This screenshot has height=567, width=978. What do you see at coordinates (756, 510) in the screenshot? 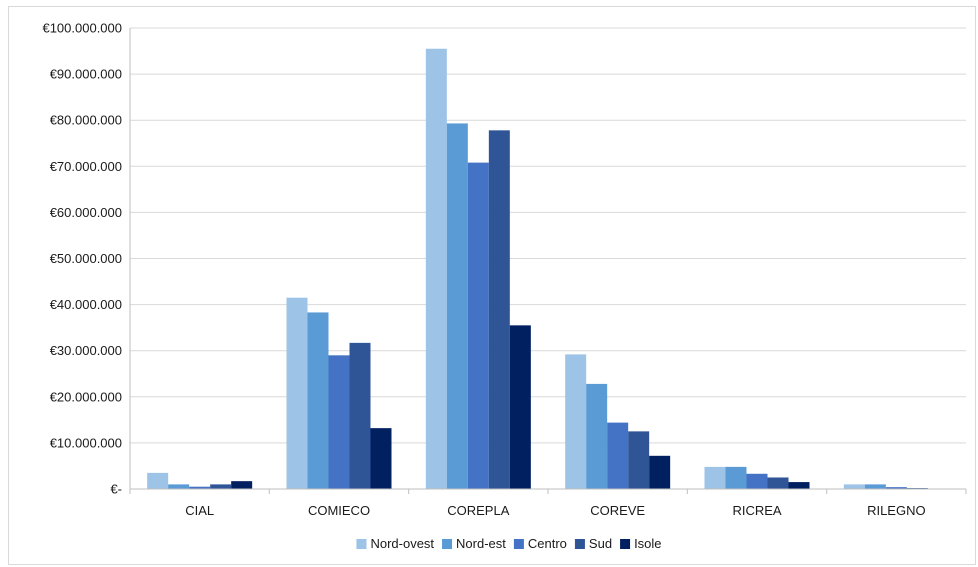
I see `x-category-label: RICREA` at bounding box center [756, 510].